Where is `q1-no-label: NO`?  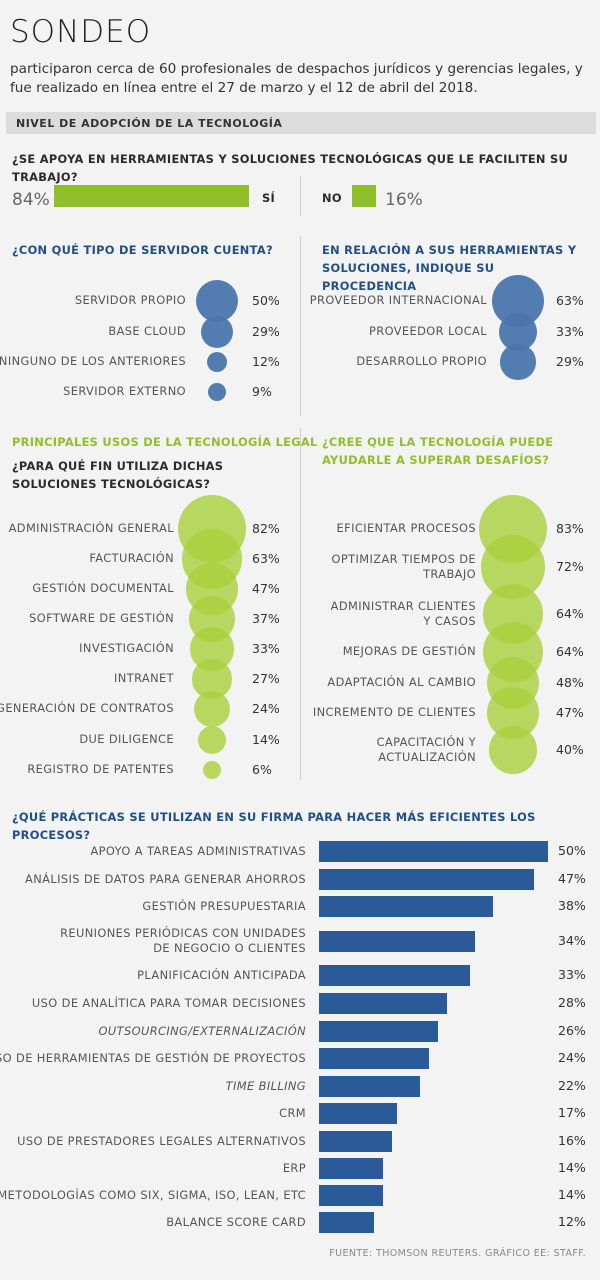
q1-no-label: NO is located at coordinates (332, 198).